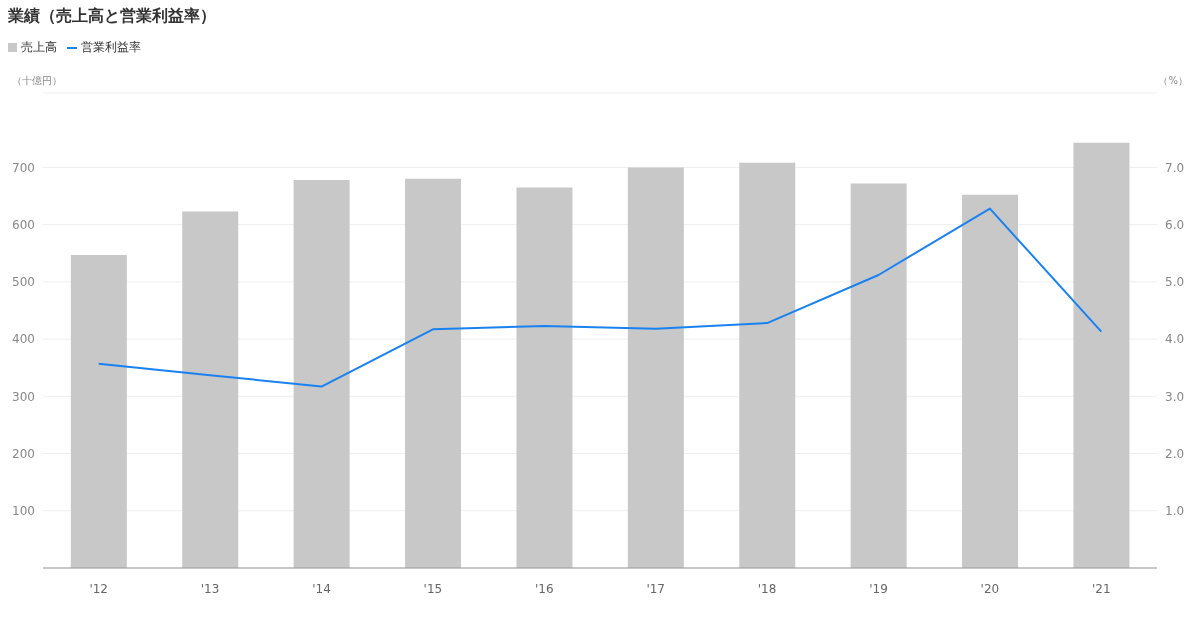  Describe the element at coordinates (110, 47) in the screenshot. I see `legend-label: 営業利益率` at that location.